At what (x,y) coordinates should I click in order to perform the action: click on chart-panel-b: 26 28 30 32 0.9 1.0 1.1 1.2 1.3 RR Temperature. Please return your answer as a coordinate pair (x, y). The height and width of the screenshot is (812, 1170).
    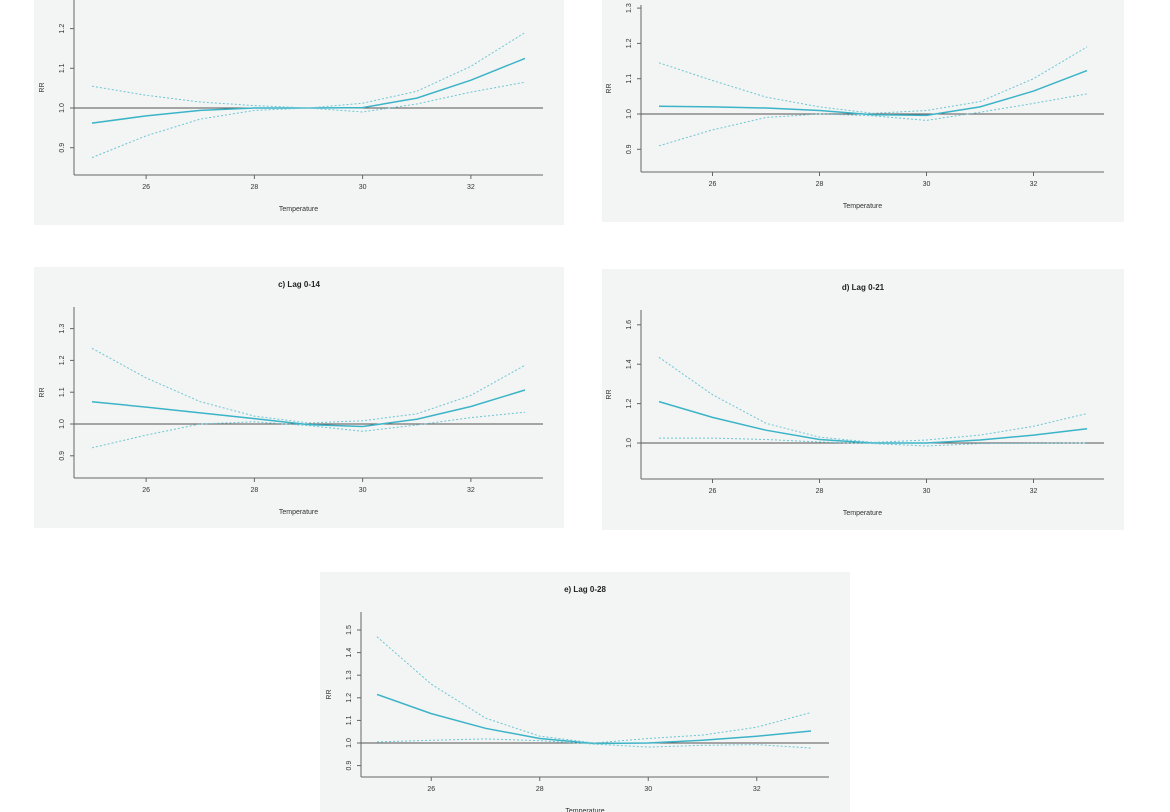
    Looking at the image, I should click on (863, 111).